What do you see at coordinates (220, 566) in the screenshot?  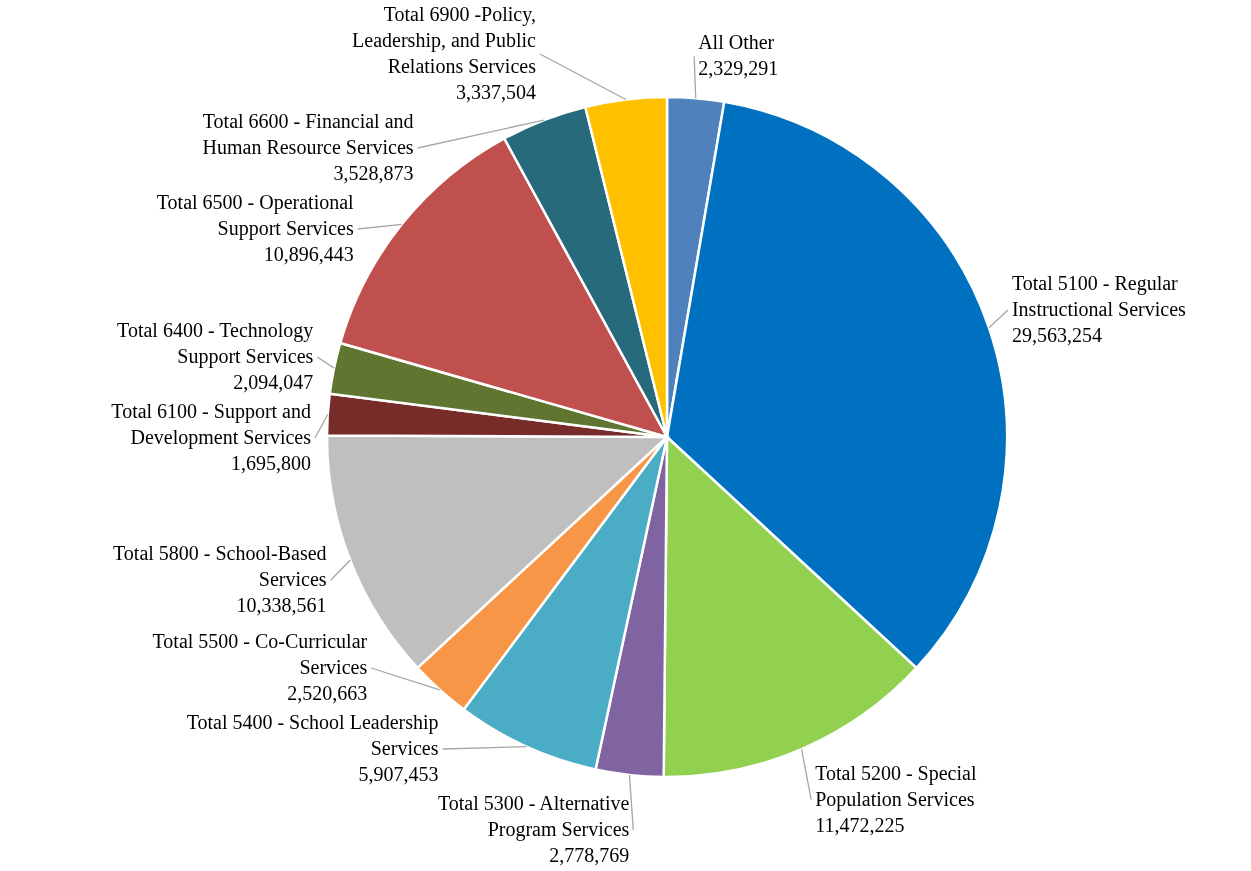 I see `slice-label: Total 5800 - School-Based Services` at bounding box center [220, 566].